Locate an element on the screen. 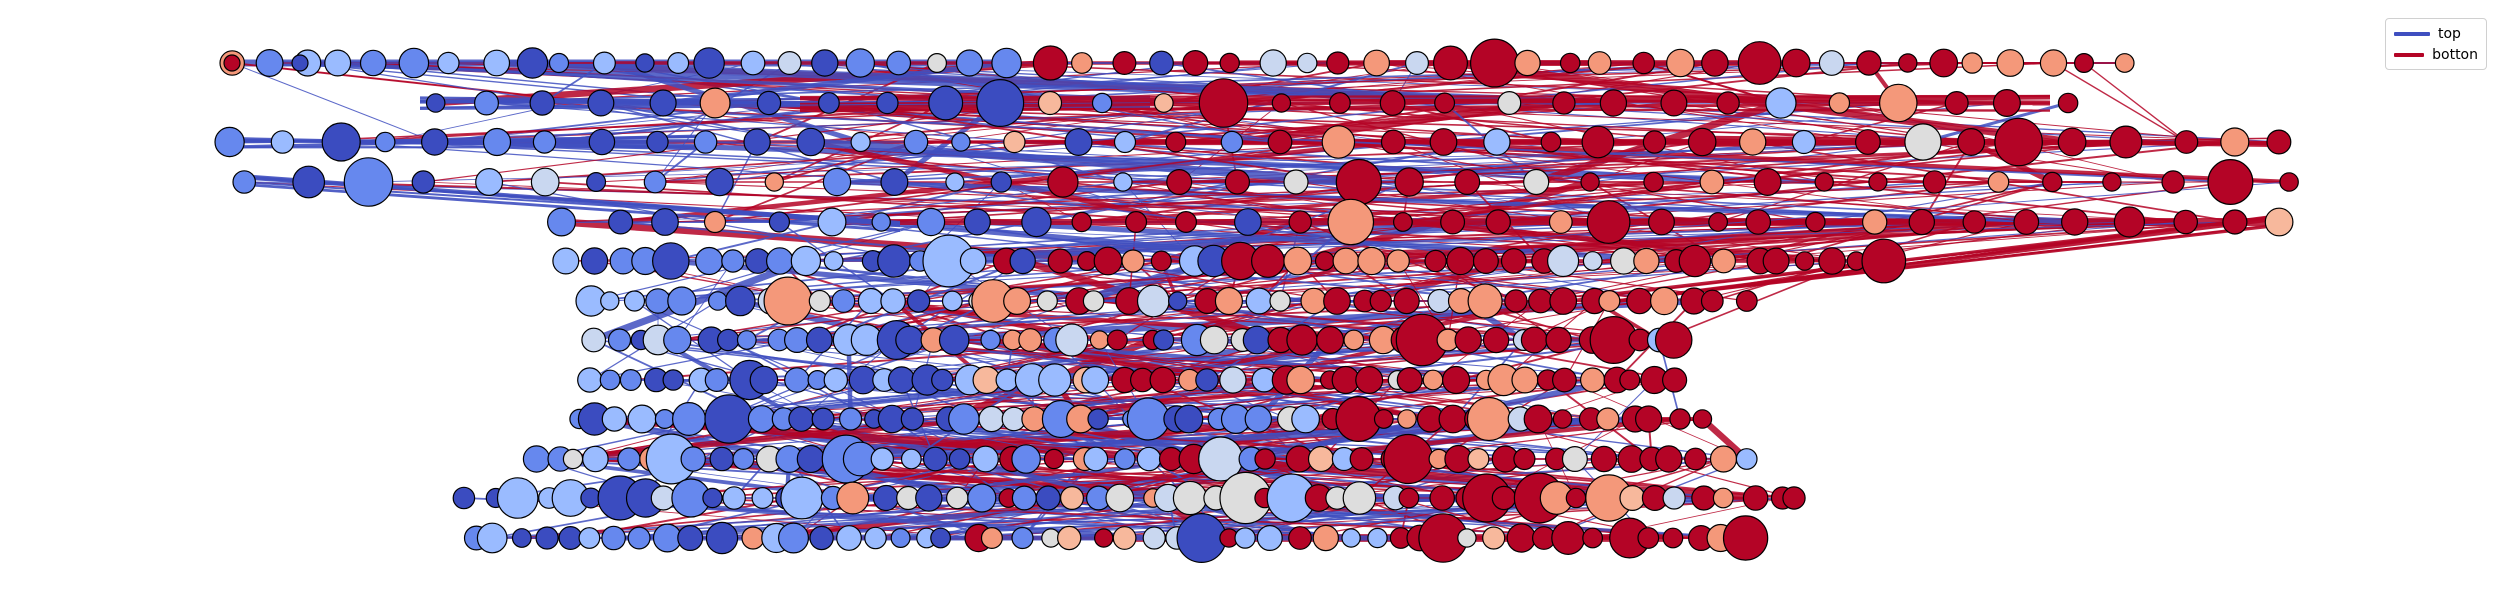 The height and width of the screenshot is (600, 2500). legend: top botton is located at coordinates (2436, 44).